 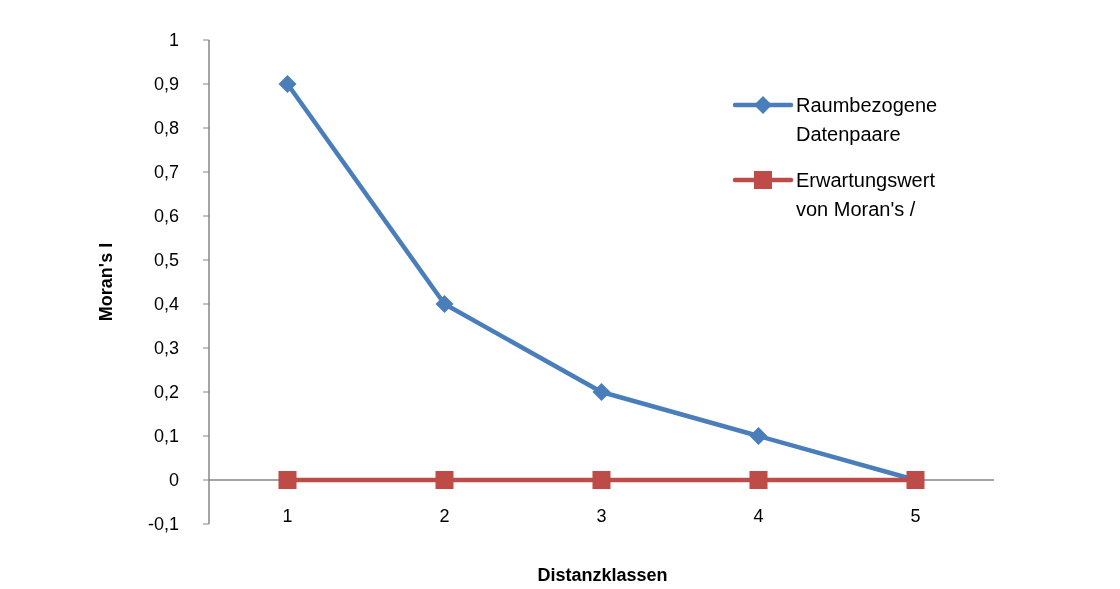 I want to click on y-tick-label: 0,5, so click(x=166, y=260).